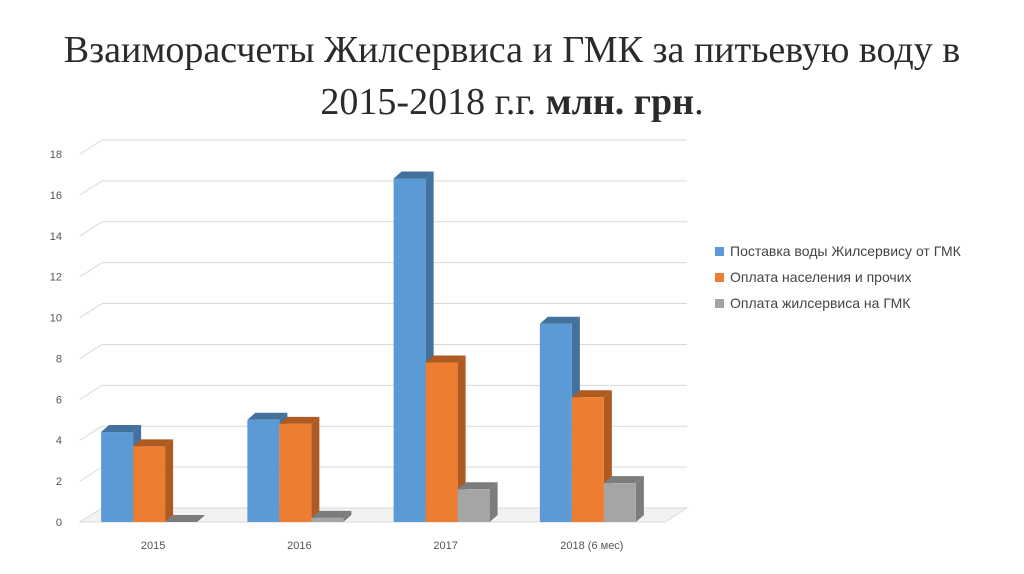 This screenshot has width=1024, height=574. What do you see at coordinates (59, 523) in the screenshot?
I see `y-tick-label: 0` at bounding box center [59, 523].